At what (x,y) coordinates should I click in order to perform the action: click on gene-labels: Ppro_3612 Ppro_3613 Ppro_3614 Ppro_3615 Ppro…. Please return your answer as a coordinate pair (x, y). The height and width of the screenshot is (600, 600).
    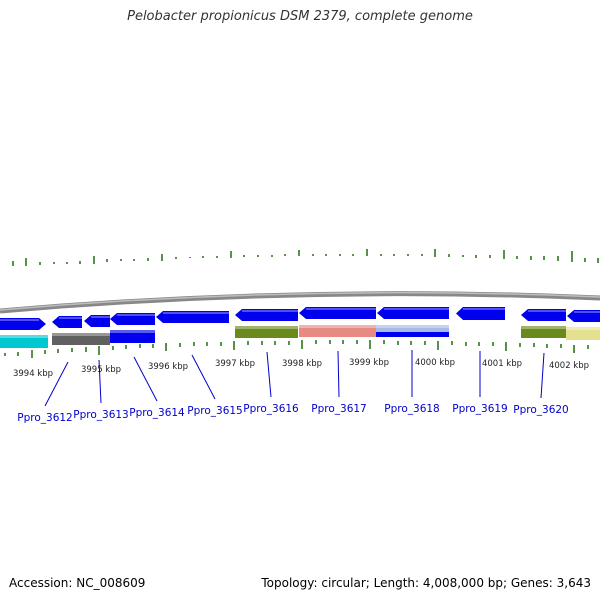
    Looking at the image, I should click on (293, 387).